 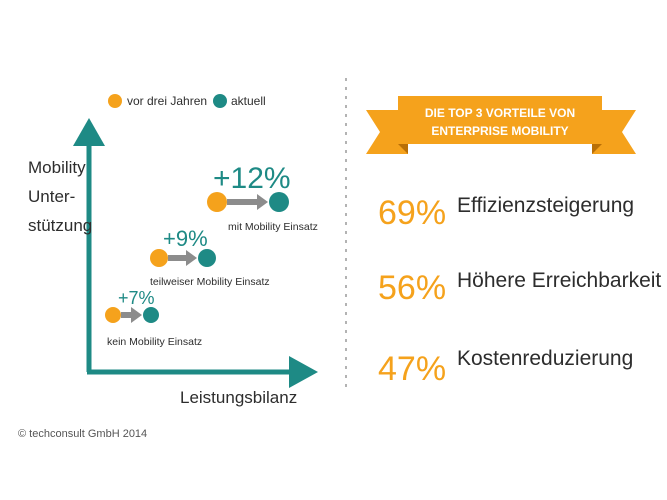 I want to click on legend: vor drei Jahren aktuell, so click(x=187, y=101).